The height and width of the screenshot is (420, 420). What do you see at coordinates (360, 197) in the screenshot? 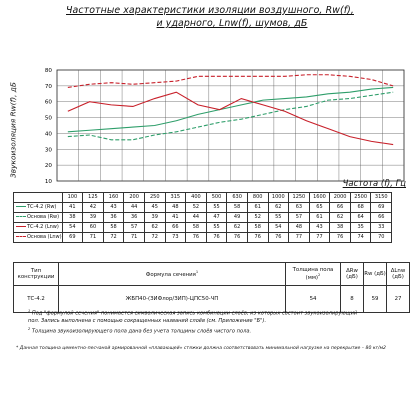
I see `frequency-cell: 2500` at bounding box center [360, 197].